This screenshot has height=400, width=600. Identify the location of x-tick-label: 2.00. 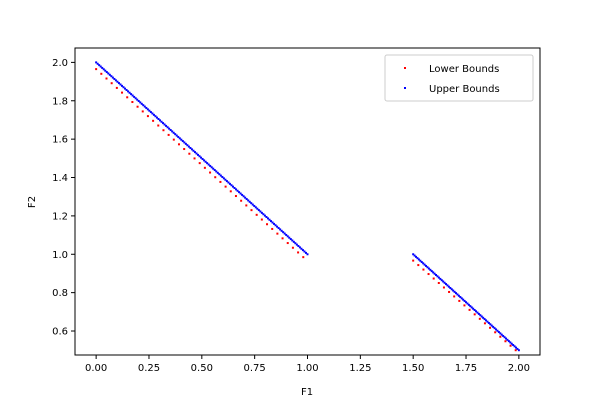
(519, 368).